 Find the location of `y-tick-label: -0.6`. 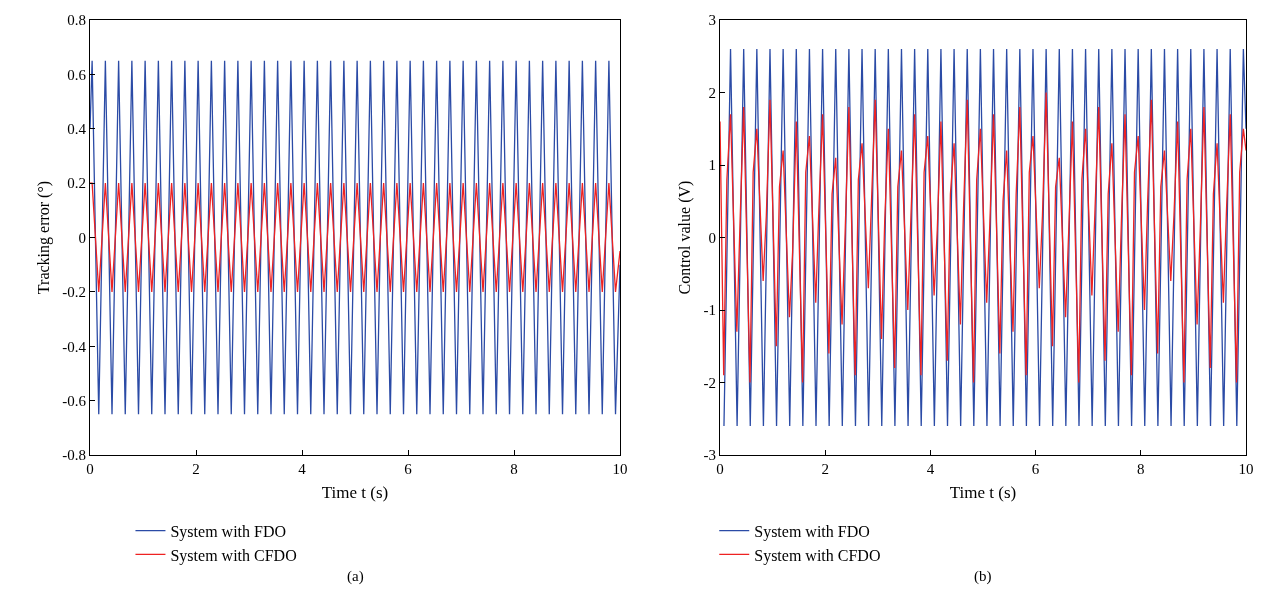

y-tick-label: -0.6 is located at coordinates (74, 400).